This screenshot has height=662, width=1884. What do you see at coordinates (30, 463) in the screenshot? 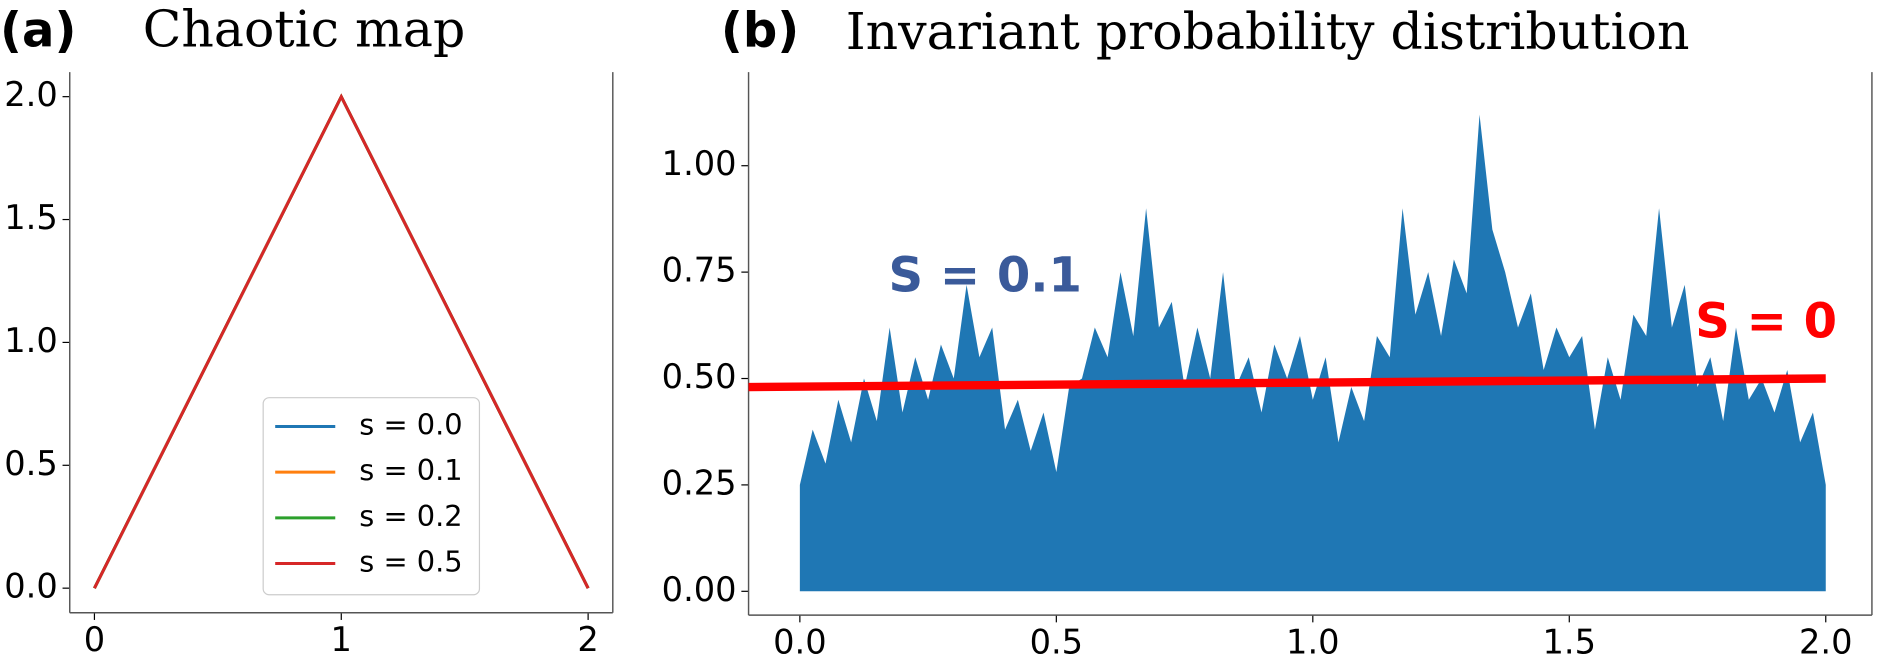
I see `y-tick-label: 0.5` at bounding box center [30, 463].